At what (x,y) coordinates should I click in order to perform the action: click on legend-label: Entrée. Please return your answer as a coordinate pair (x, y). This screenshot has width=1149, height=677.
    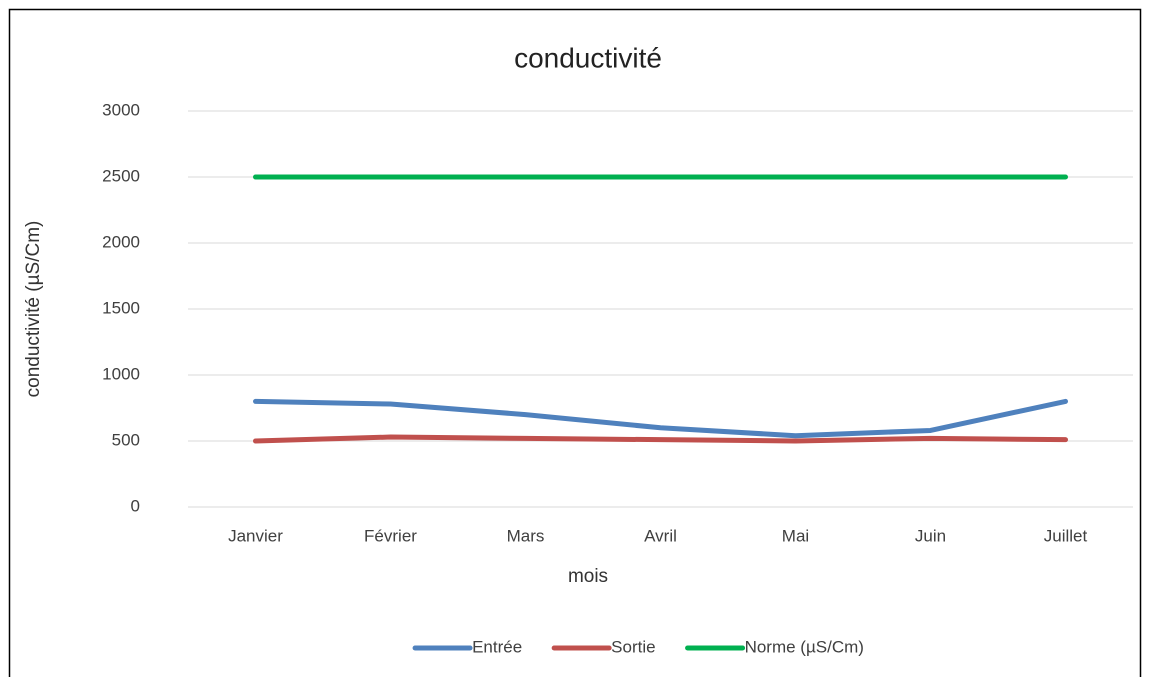
    Looking at the image, I should click on (497, 646).